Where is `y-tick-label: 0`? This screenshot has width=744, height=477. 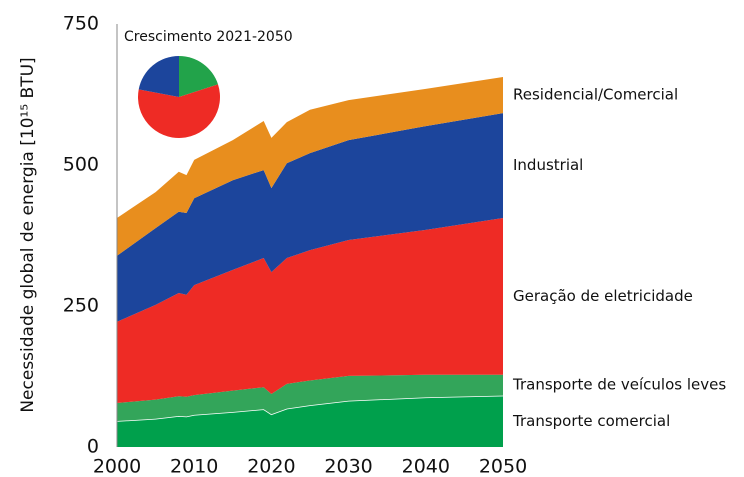
y-tick-label: 0 is located at coordinates (93, 447).